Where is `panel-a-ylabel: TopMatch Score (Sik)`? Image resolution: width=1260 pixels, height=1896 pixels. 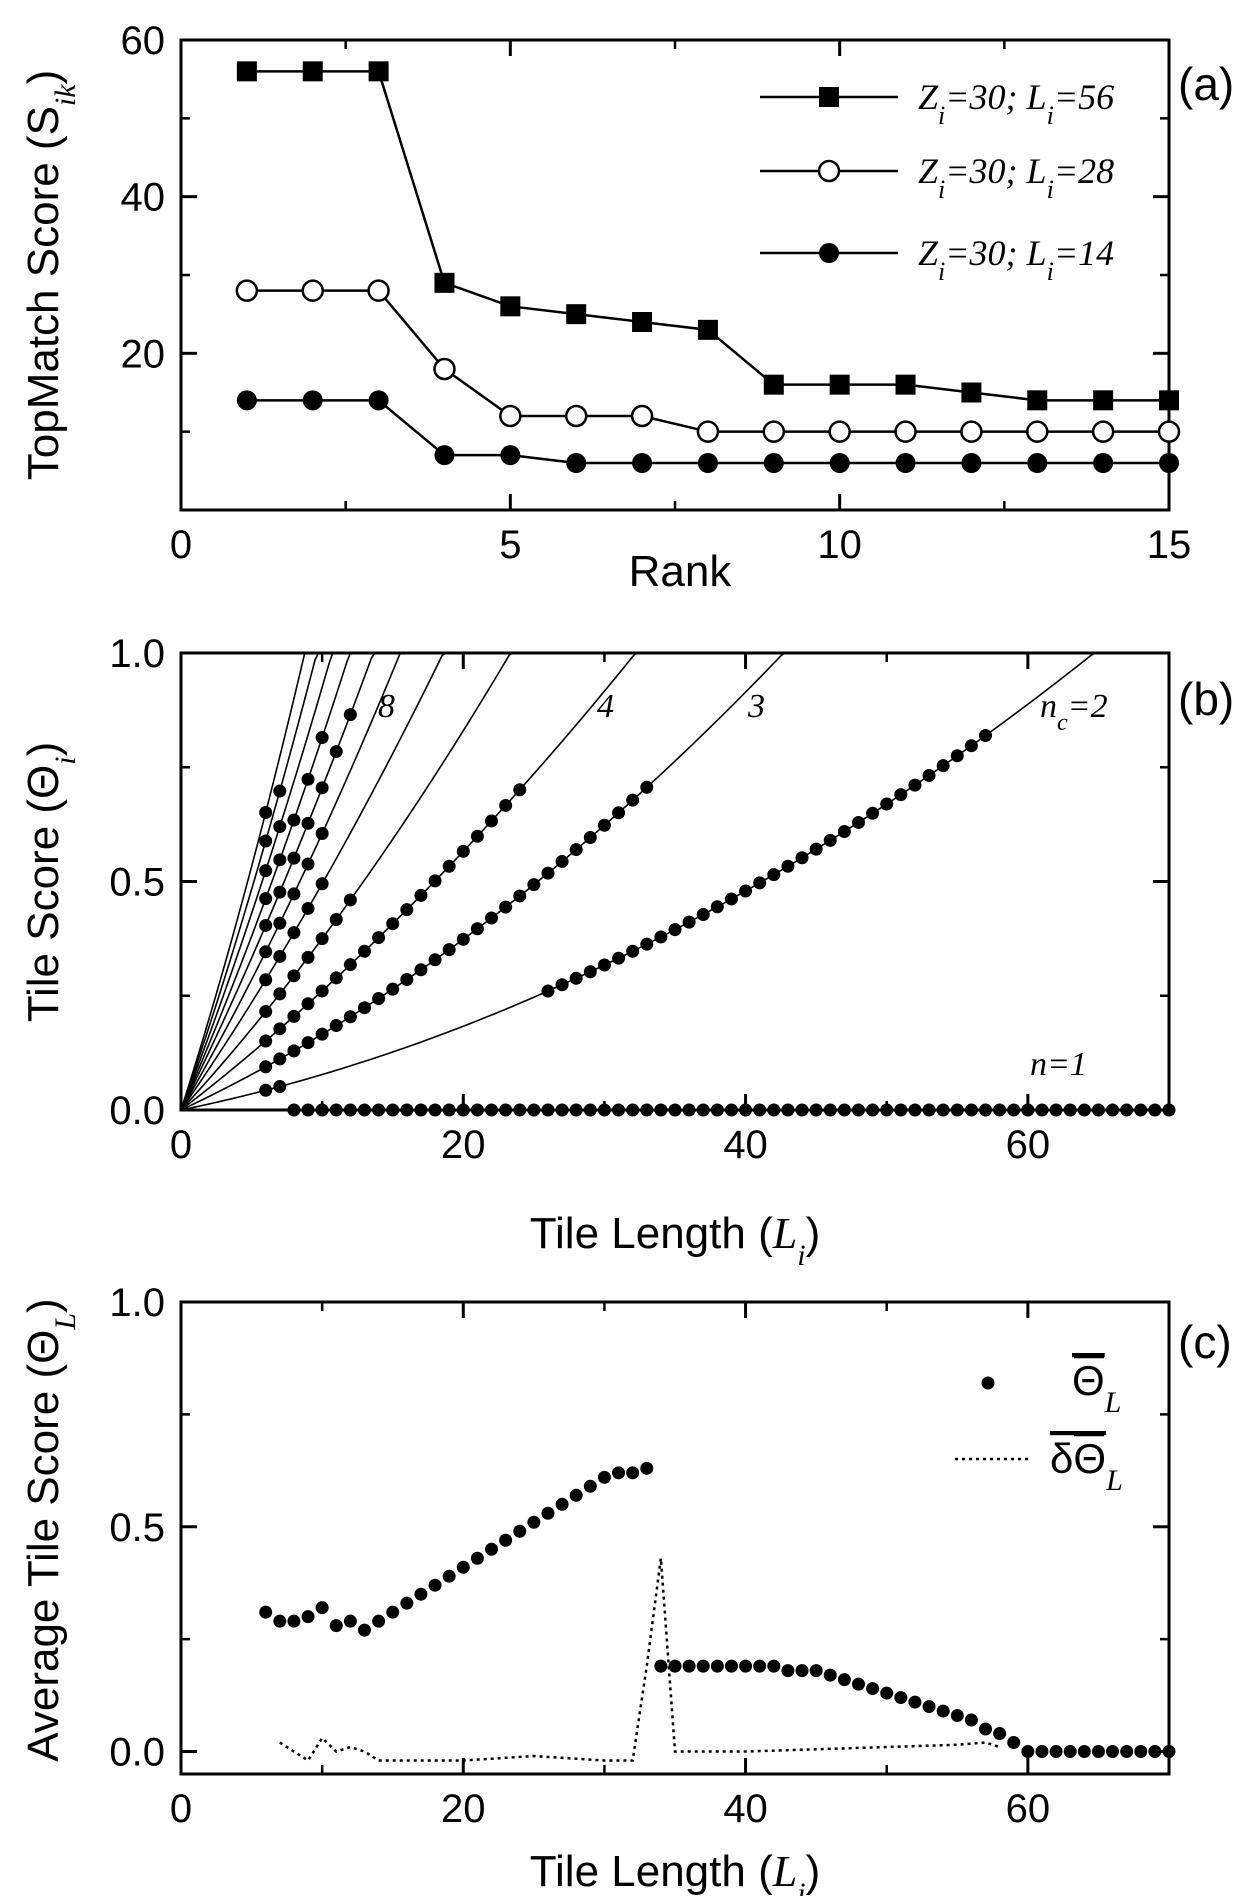
panel-a-ylabel: TopMatch Score (Sik) is located at coordinates (50, 275).